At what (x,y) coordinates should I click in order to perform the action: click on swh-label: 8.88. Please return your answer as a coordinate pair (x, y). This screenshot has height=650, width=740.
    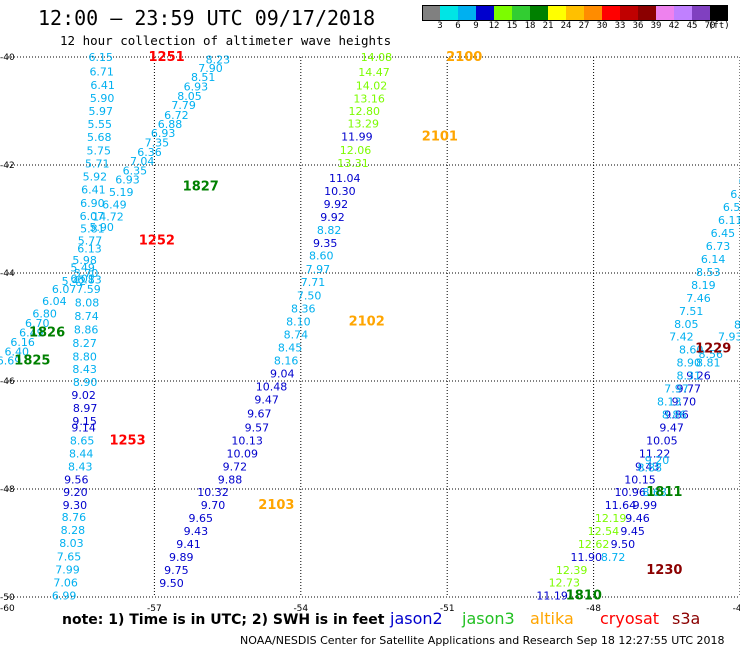
    Looking at the image, I should click on (649, 467).